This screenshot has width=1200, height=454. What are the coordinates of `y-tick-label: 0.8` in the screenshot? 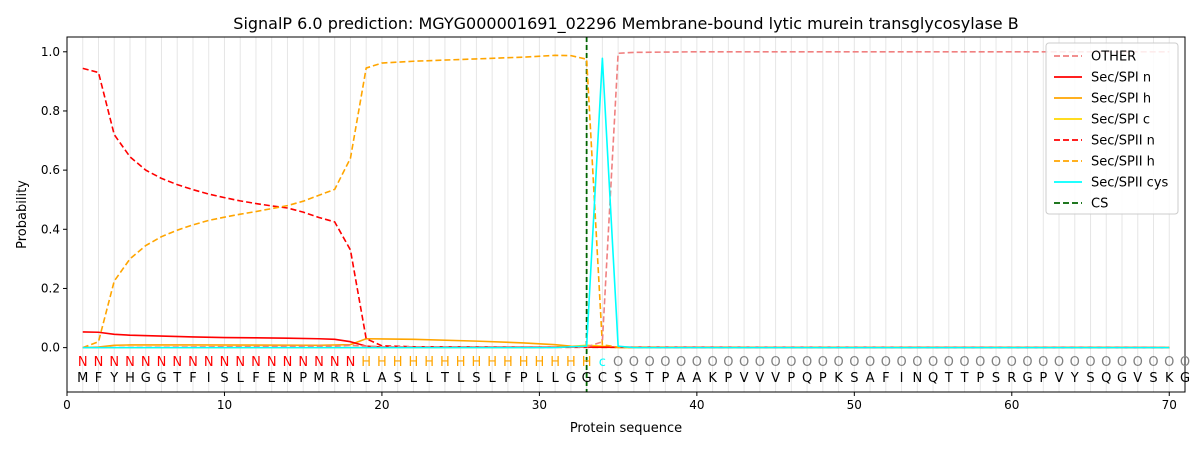 It's located at (50, 111).